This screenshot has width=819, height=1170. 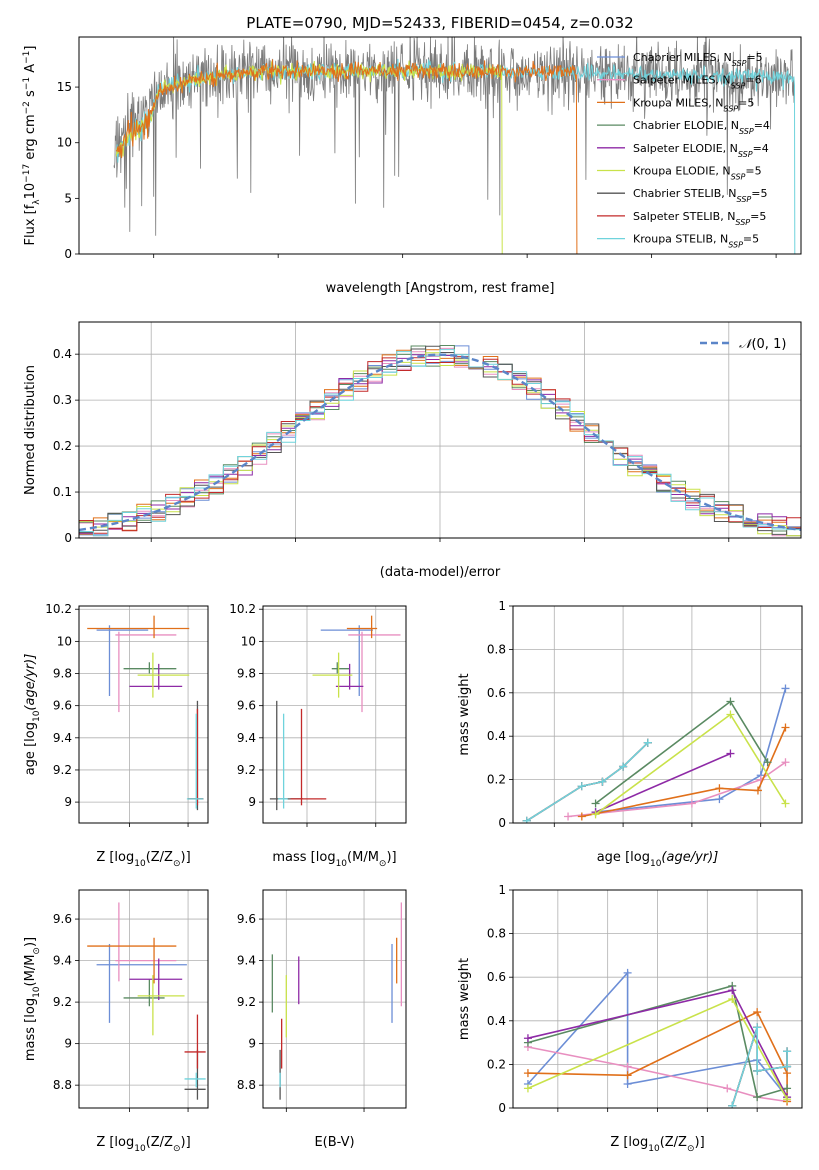 I want to click on y-tick-label: 15, so click(x=64, y=87).